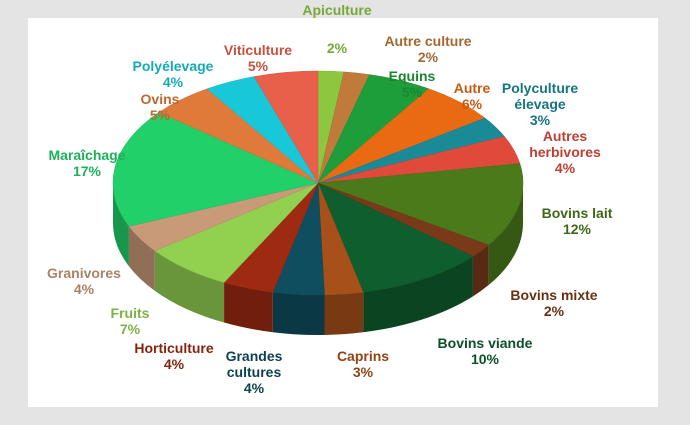  I want to click on category-label: Polyélevage, so click(173, 66).